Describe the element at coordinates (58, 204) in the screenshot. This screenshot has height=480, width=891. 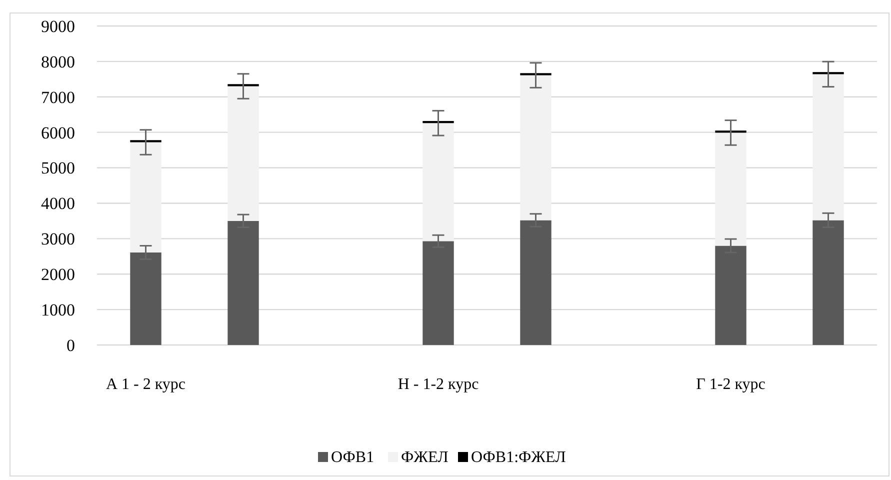
I see `y-tick-label: 4000` at that location.